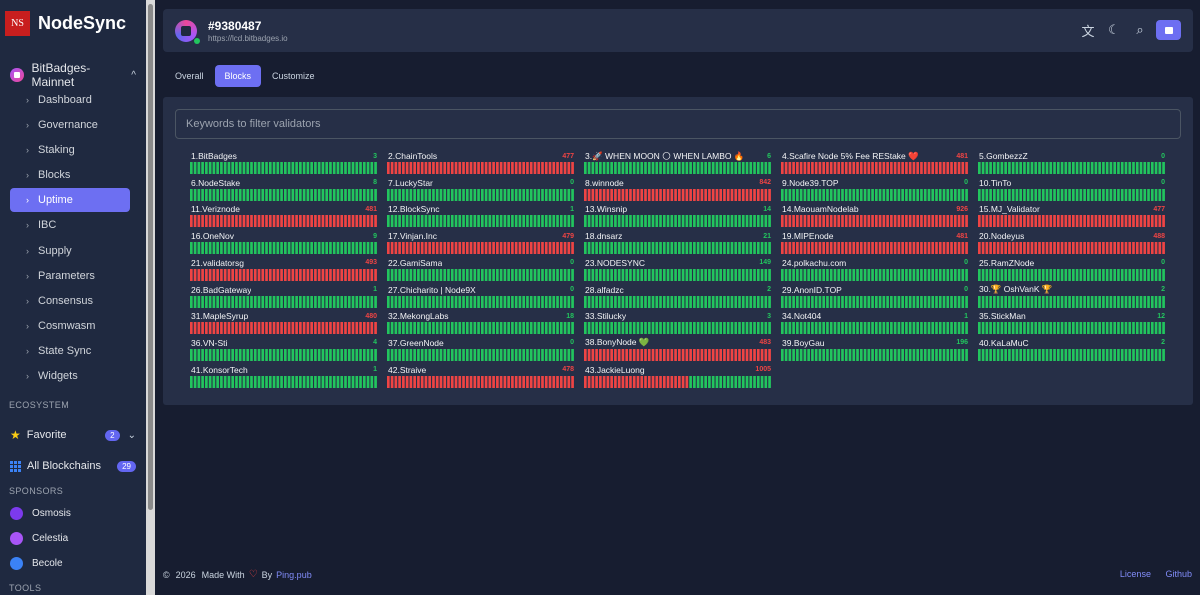  I want to click on sidebar-item-governance: › Governance, so click(70, 125).